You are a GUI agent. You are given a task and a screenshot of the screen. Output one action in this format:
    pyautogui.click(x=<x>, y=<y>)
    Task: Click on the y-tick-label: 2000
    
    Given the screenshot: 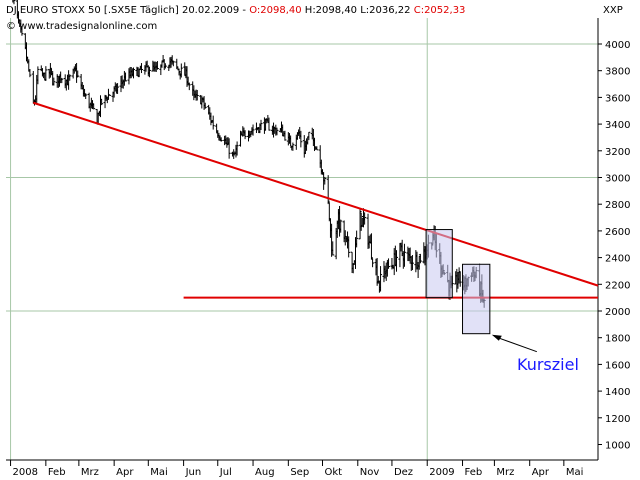 What is the action you would take?
    pyautogui.click(x=617, y=312)
    